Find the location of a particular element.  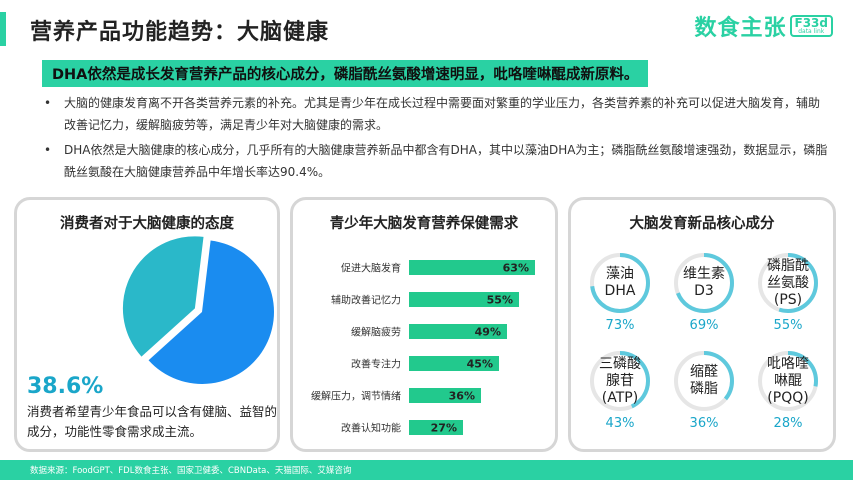

attitude-note: 消费者希望青少年食品可以含有健脑、益智的成分，功能性零食需求成主流。 is located at coordinates (152, 421).